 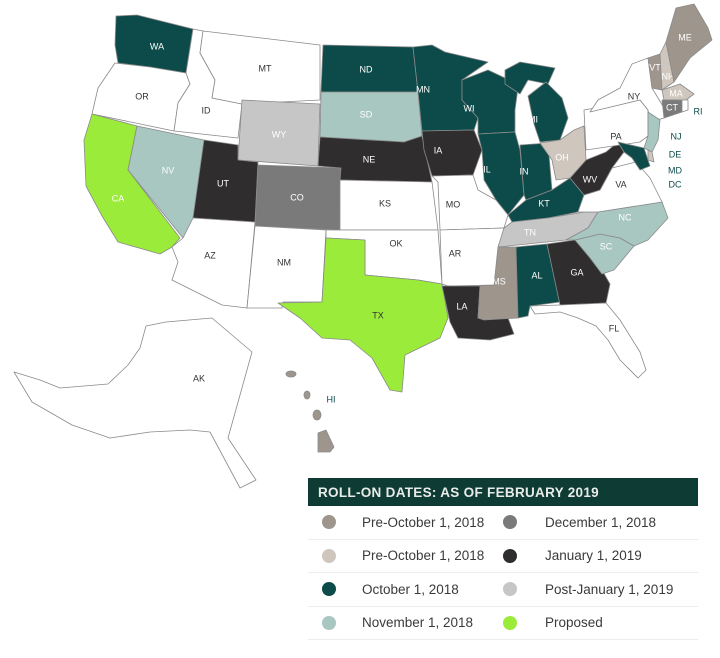 I want to click on legend-item: January 1, 2019, so click(x=600, y=555).